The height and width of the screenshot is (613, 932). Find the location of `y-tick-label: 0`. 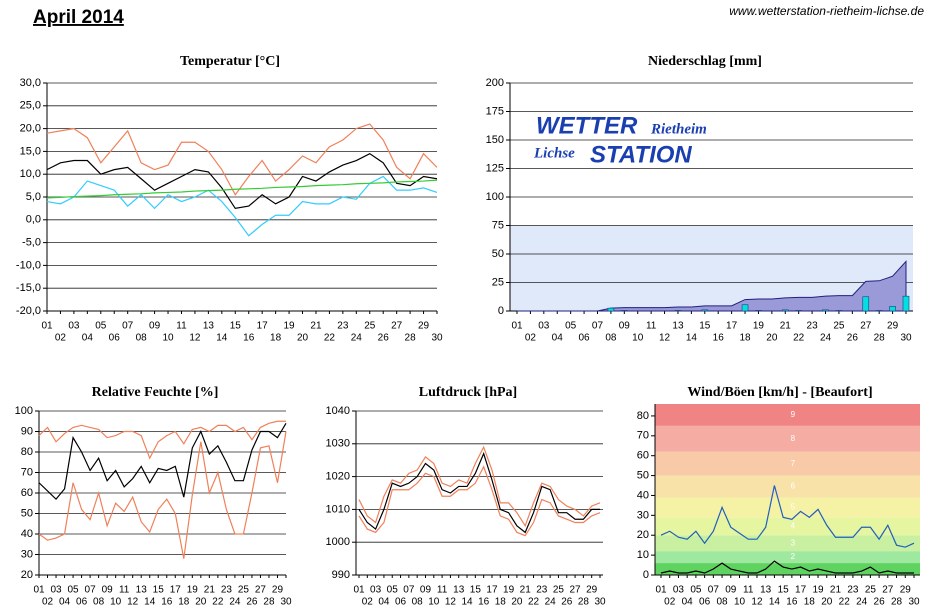

y-tick-label: 0 is located at coordinates (646, 575).